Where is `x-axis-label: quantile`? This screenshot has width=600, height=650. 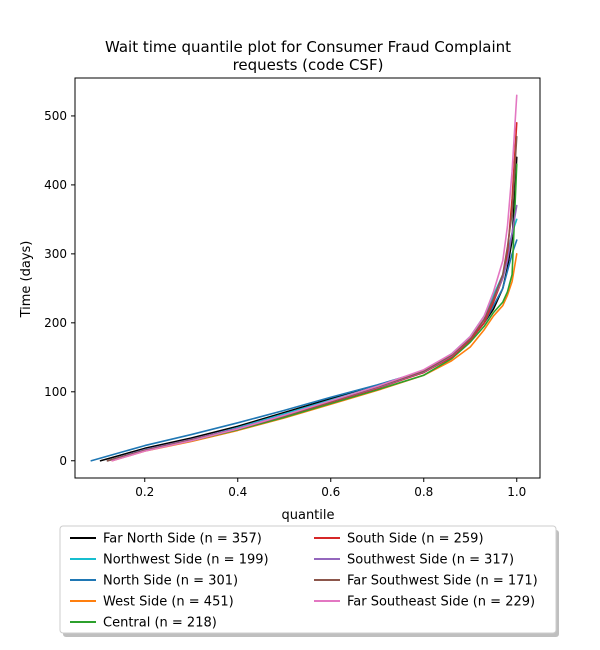
x-axis-label: quantile is located at coordinates (307, 515).